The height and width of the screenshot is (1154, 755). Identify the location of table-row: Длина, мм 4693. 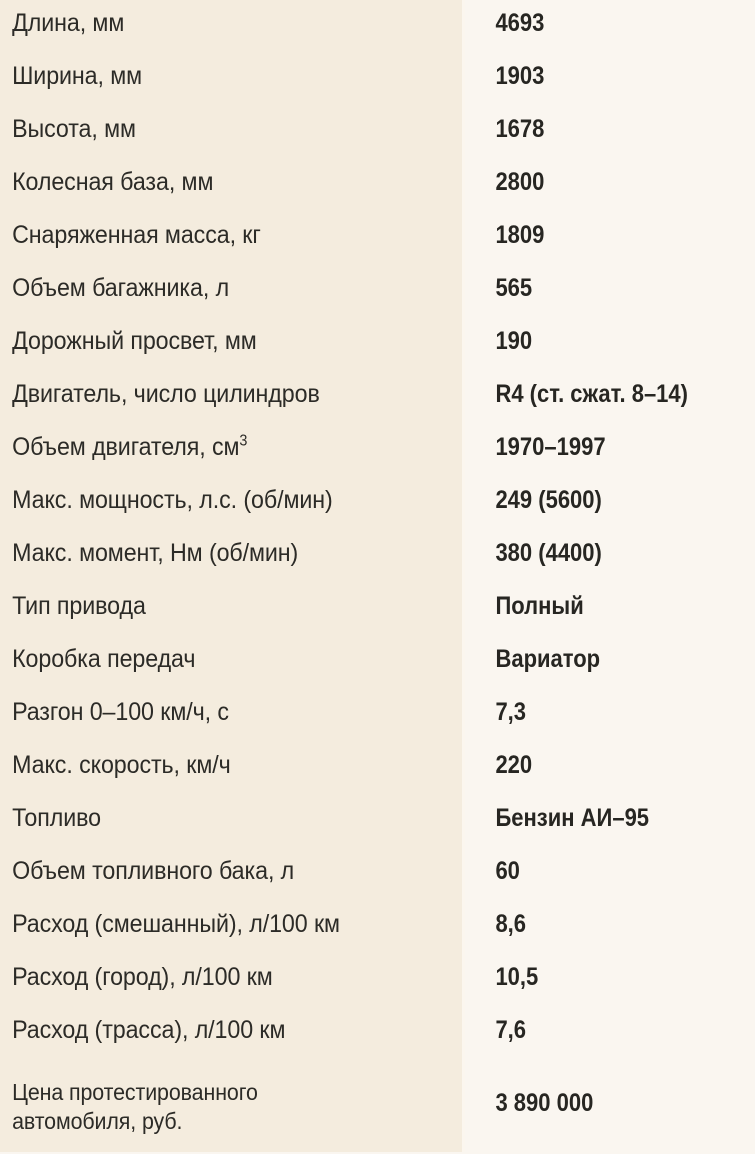
(377, 34).